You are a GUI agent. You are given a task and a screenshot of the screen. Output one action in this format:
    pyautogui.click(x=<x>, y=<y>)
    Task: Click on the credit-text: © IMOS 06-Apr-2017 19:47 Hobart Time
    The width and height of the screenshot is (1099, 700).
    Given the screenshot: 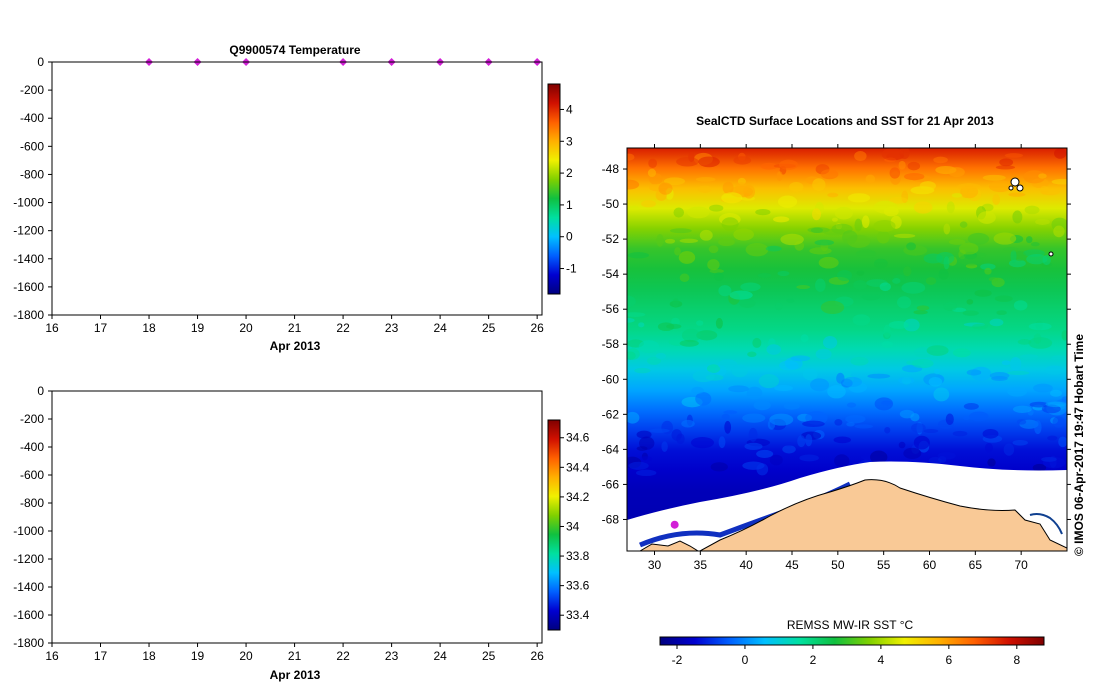 What is the action you would take?
    pyautogui.click(x=1079, y=445)
    